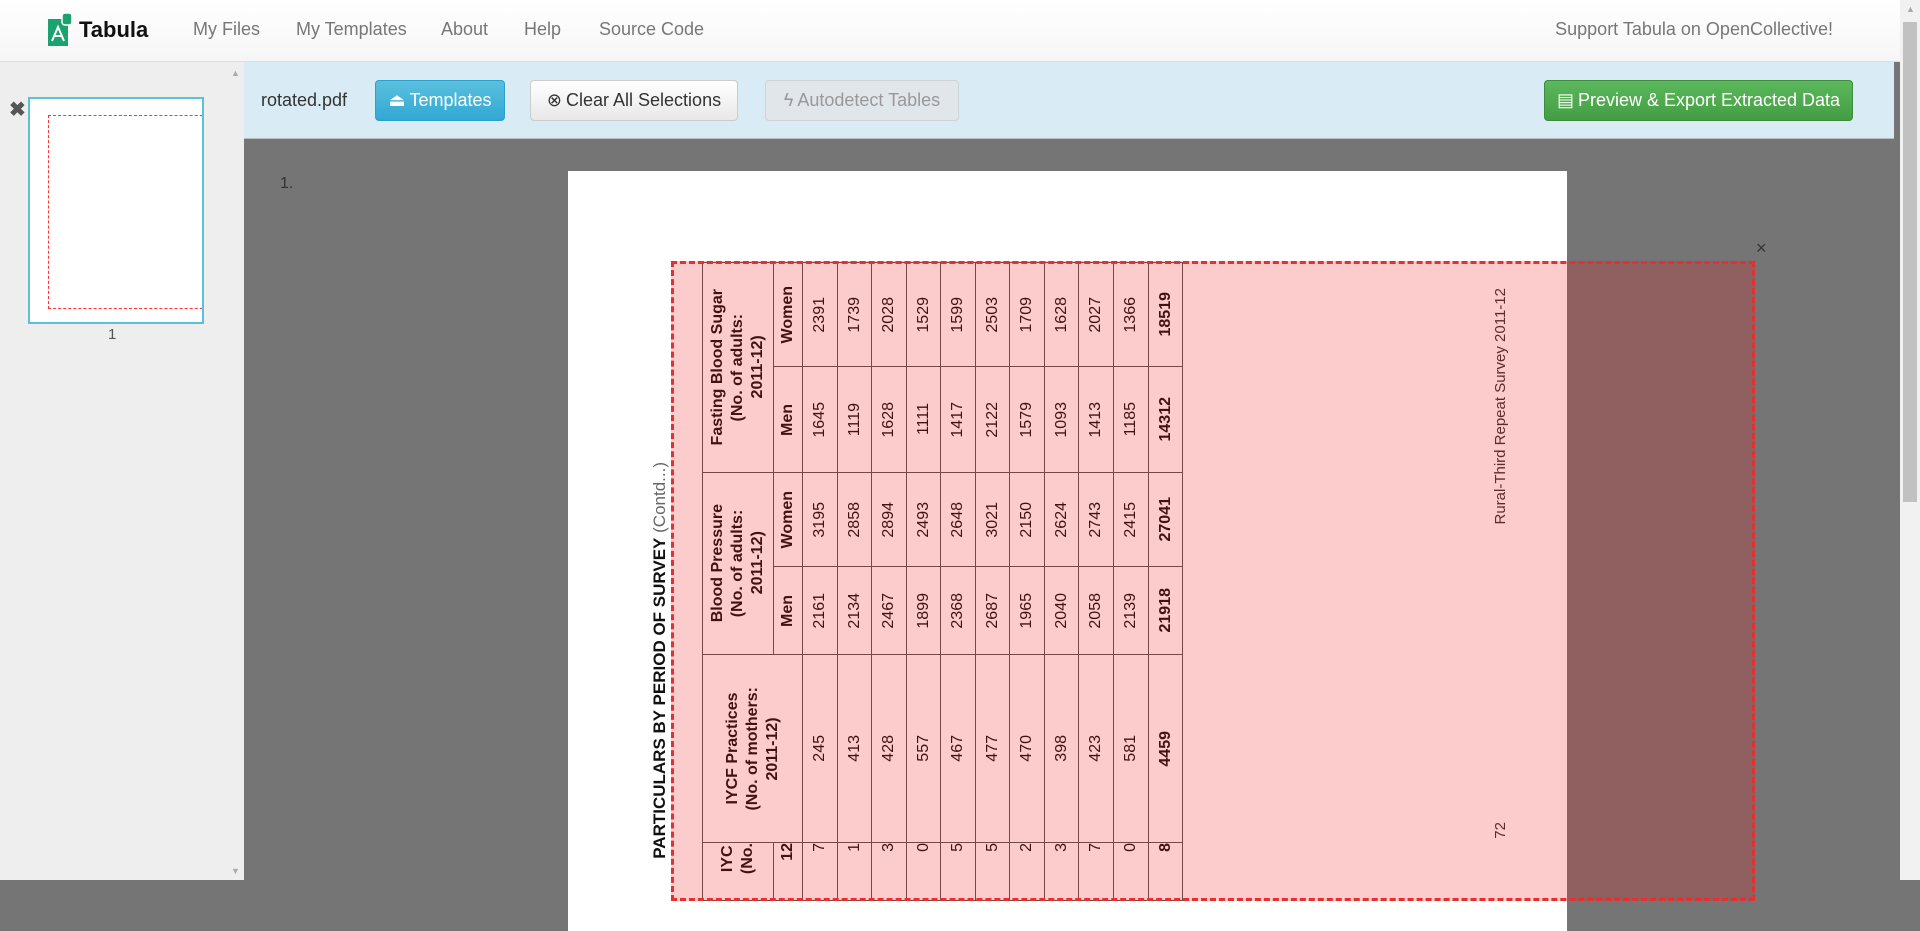 This screenshot has height=931, width=1920. Describe the element at coordinates (465, 29) in the screenshot. I see `nav-about: About` at that location.